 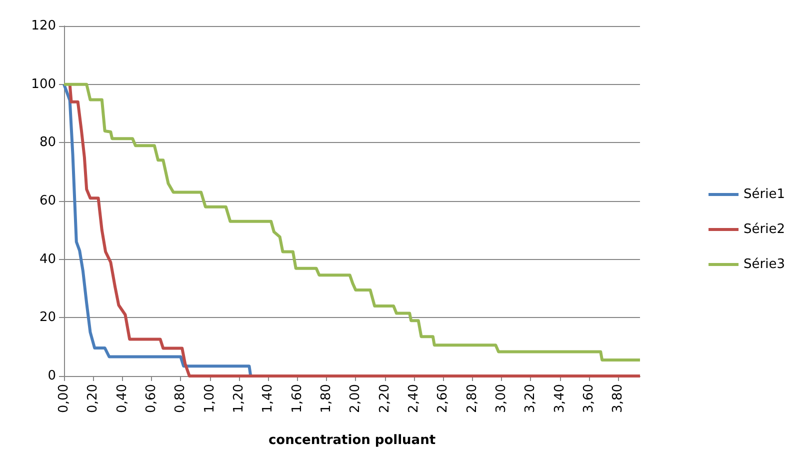 What do you see at coordinates (326, 398) in the screenshot?
I see `x-tick-label: 1,80` at bounding box center [326, 398].